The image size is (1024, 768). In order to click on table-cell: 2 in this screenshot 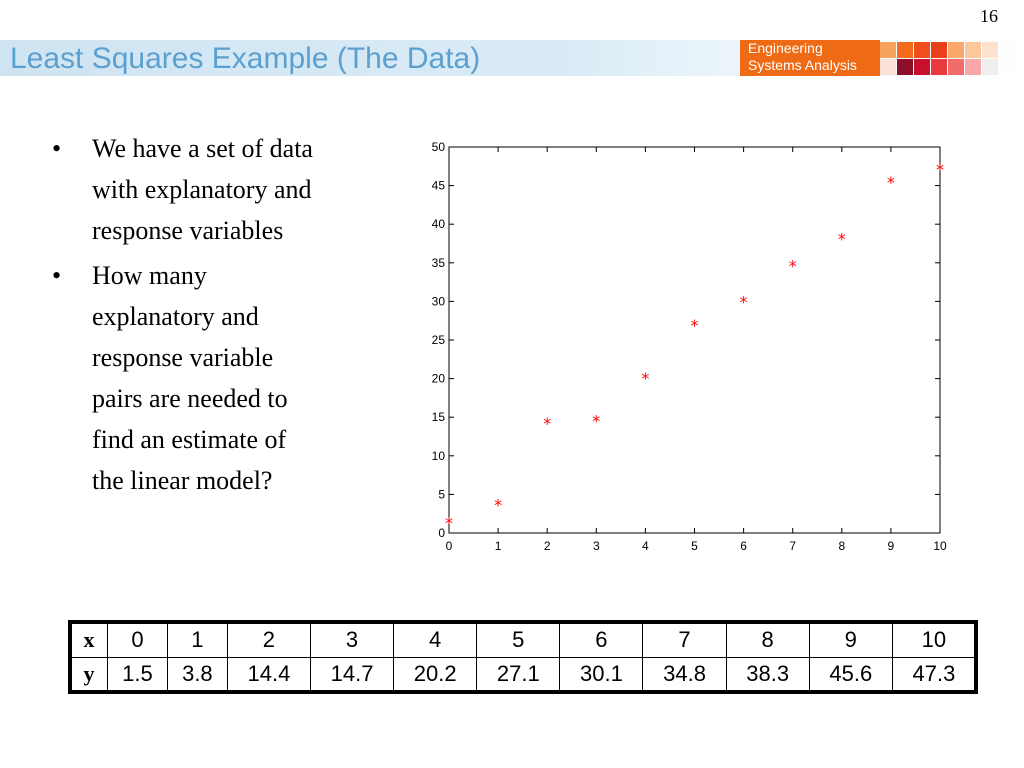, I will do `click(268, 640)`.